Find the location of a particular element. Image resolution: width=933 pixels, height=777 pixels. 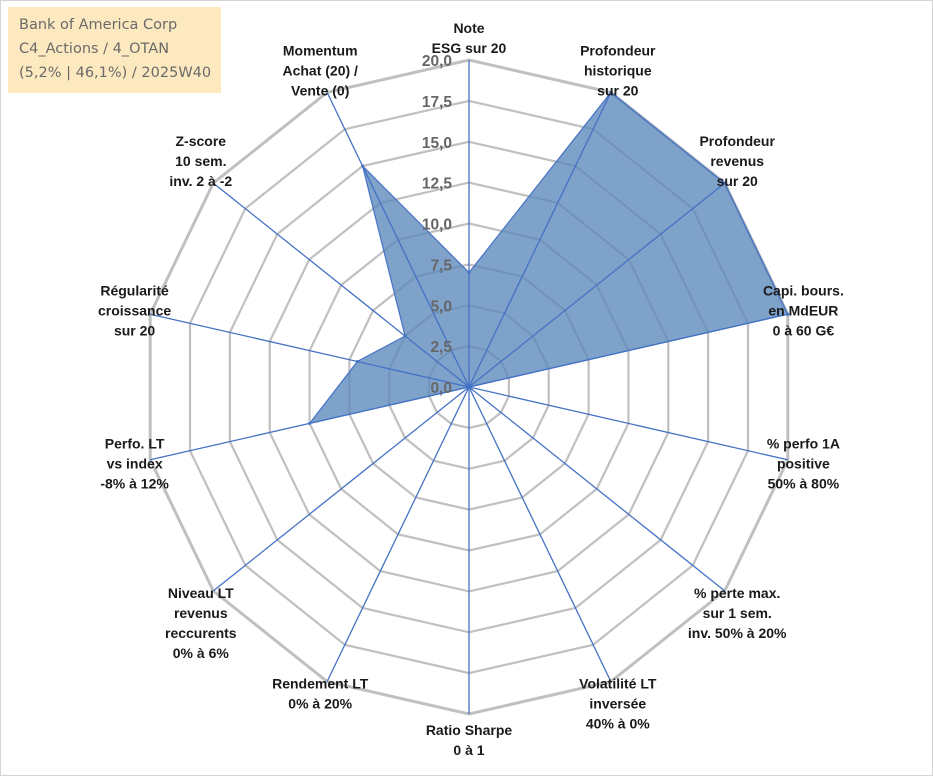

axis-label-line: -8% à 12% is located at coordinates (134, 483).